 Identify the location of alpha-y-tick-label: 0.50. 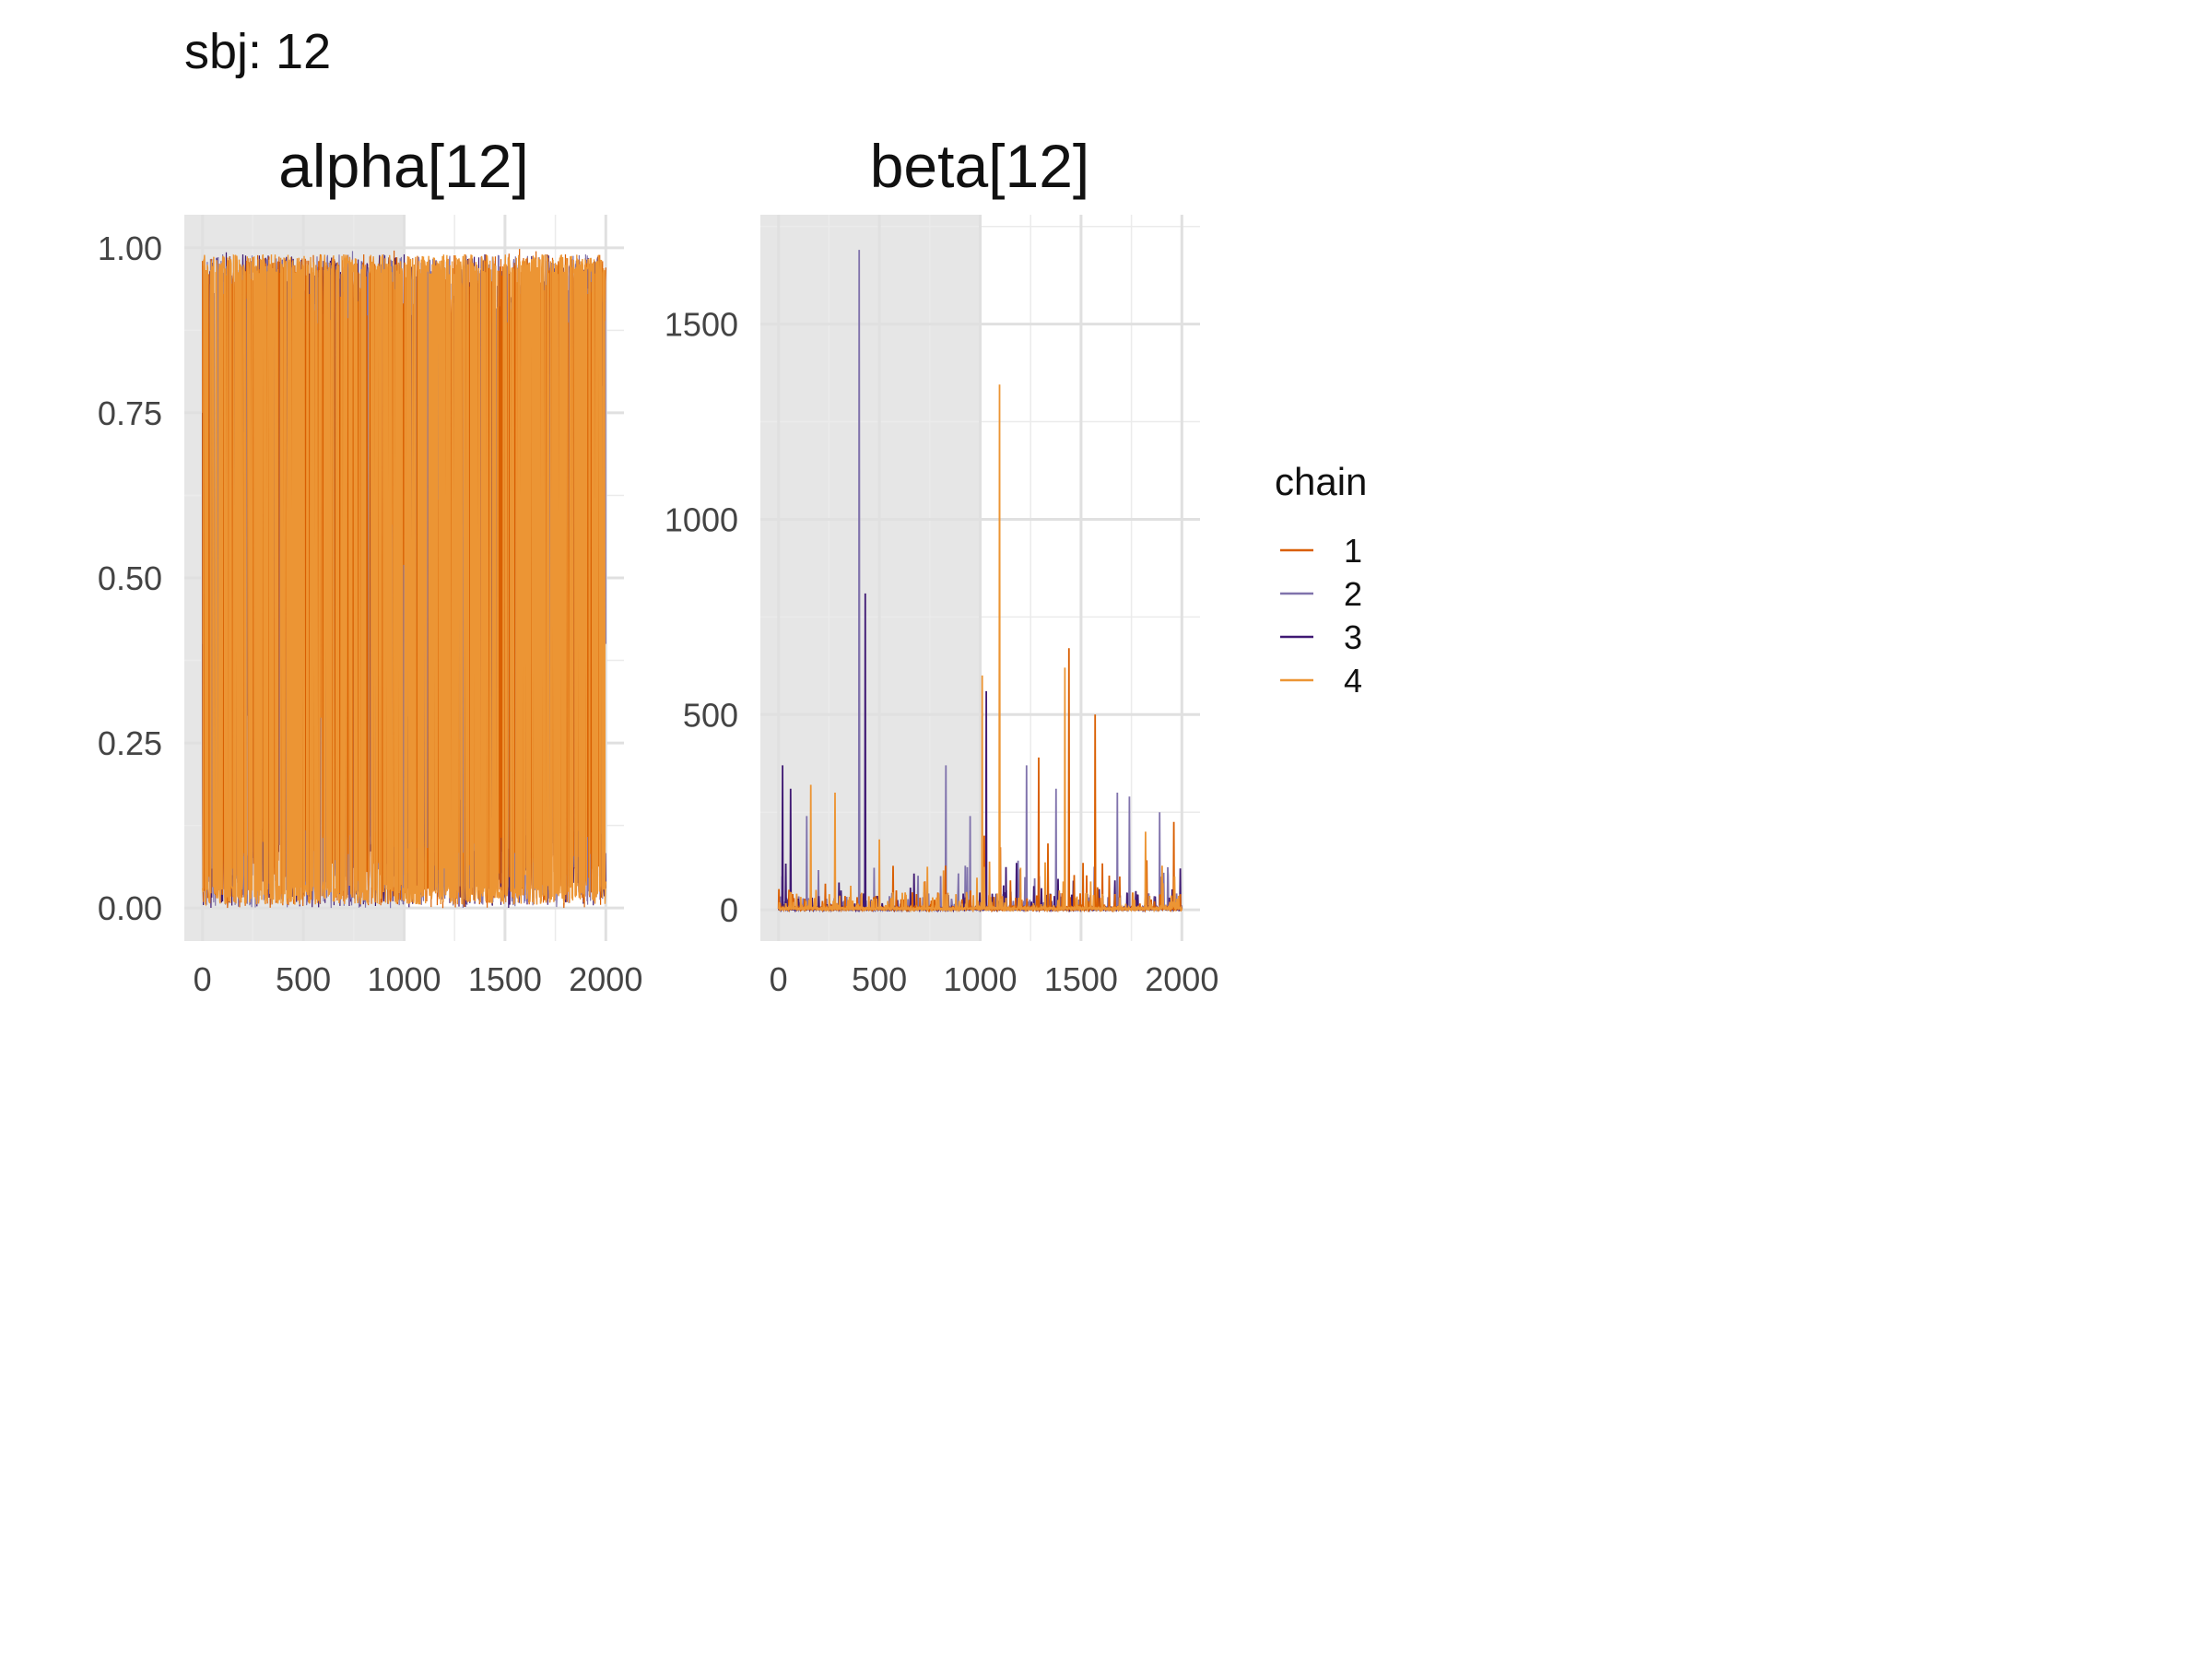
(130, 578).